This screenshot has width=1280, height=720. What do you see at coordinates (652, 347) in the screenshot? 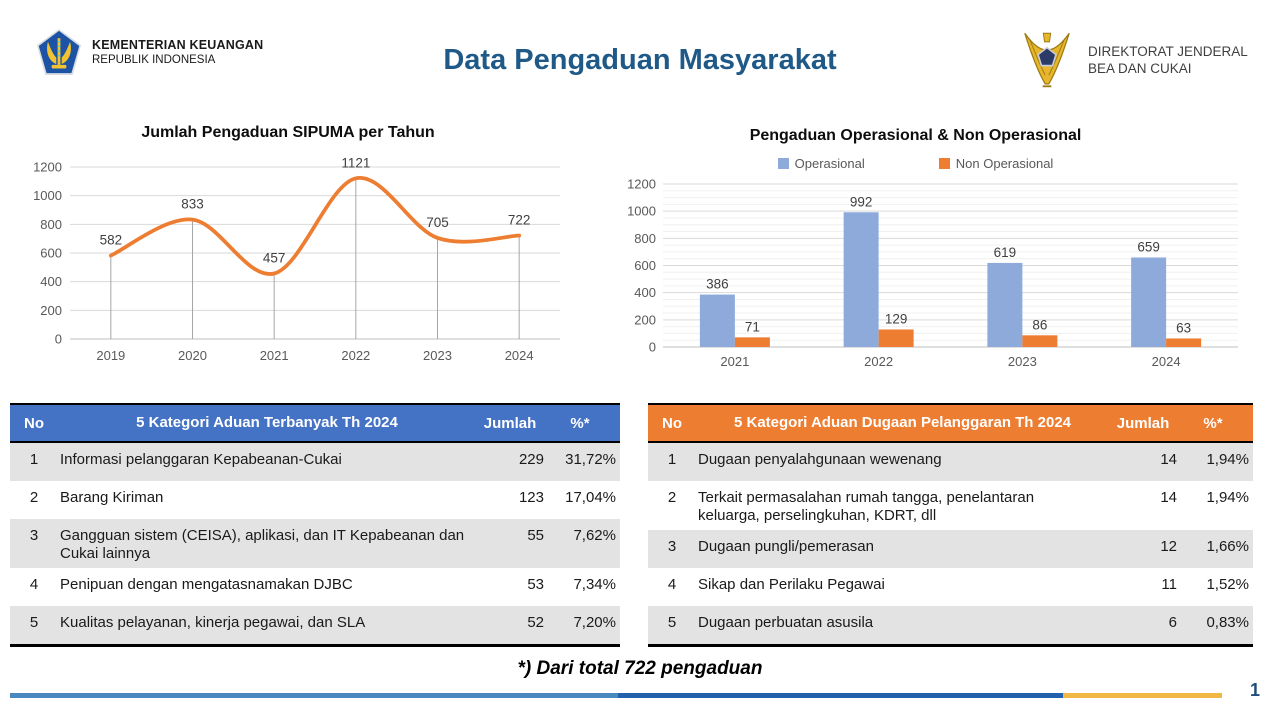
I see `y-axis-tick: 0` at bounding box center [652, 347].